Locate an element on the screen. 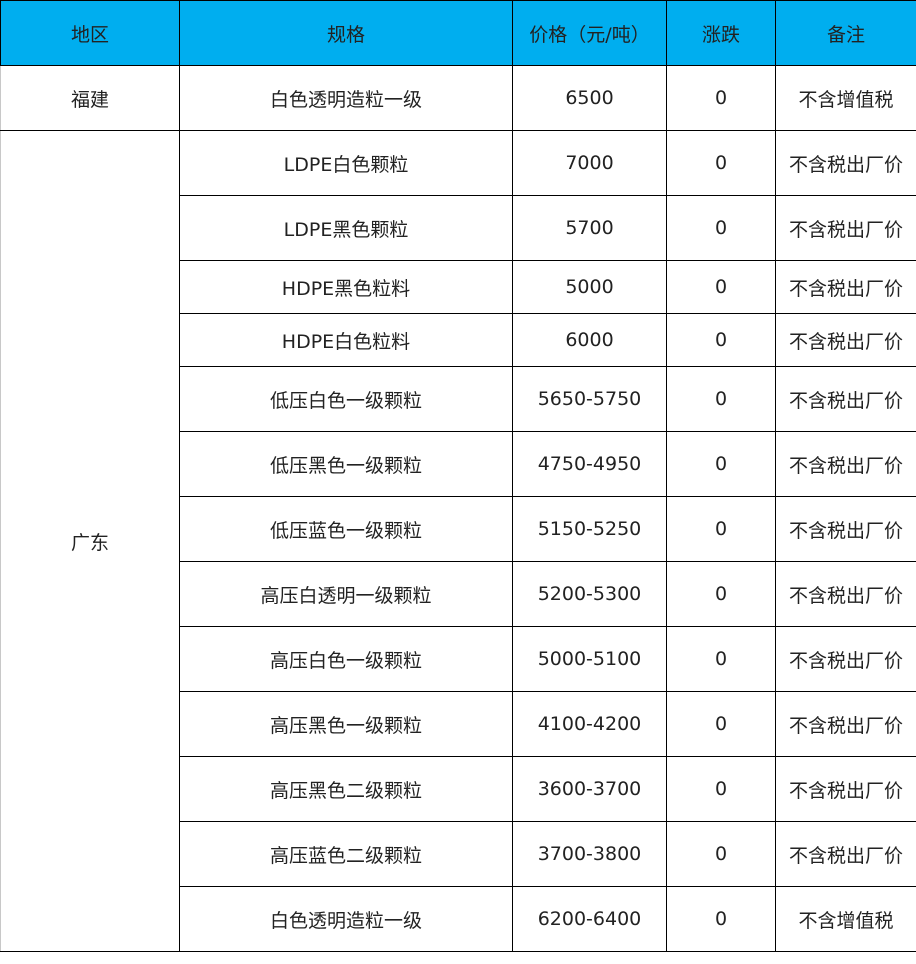  spec-cell: 低压蓝色一级颗粒 is located at coordinates (346, 529).